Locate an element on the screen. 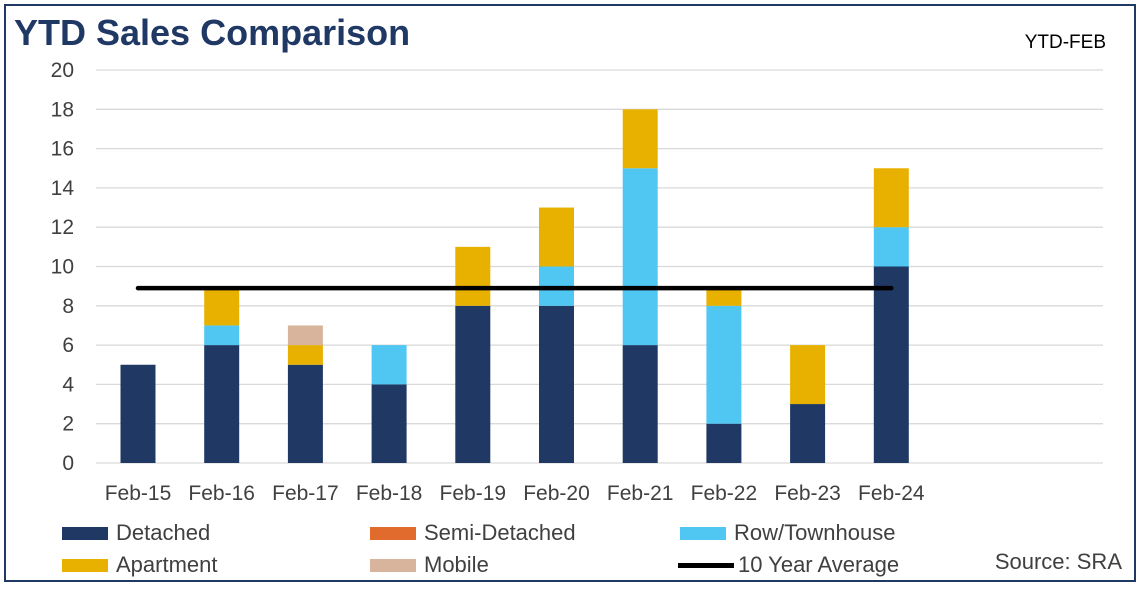  y-tick-label: 4 is located at coordinates (68, 384).